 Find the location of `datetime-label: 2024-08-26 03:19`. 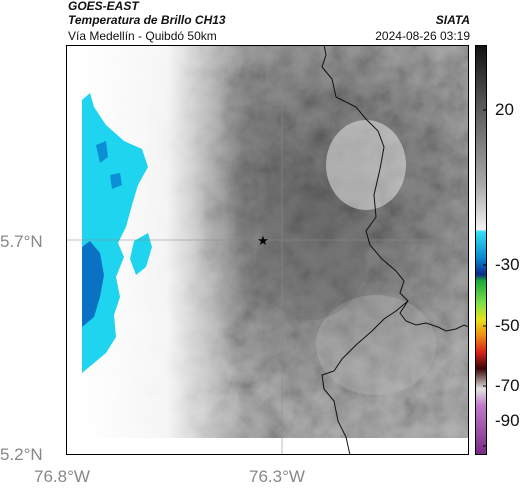

datetime-label: 2024-08-26 03:19 is located at coordinates (422, 36).